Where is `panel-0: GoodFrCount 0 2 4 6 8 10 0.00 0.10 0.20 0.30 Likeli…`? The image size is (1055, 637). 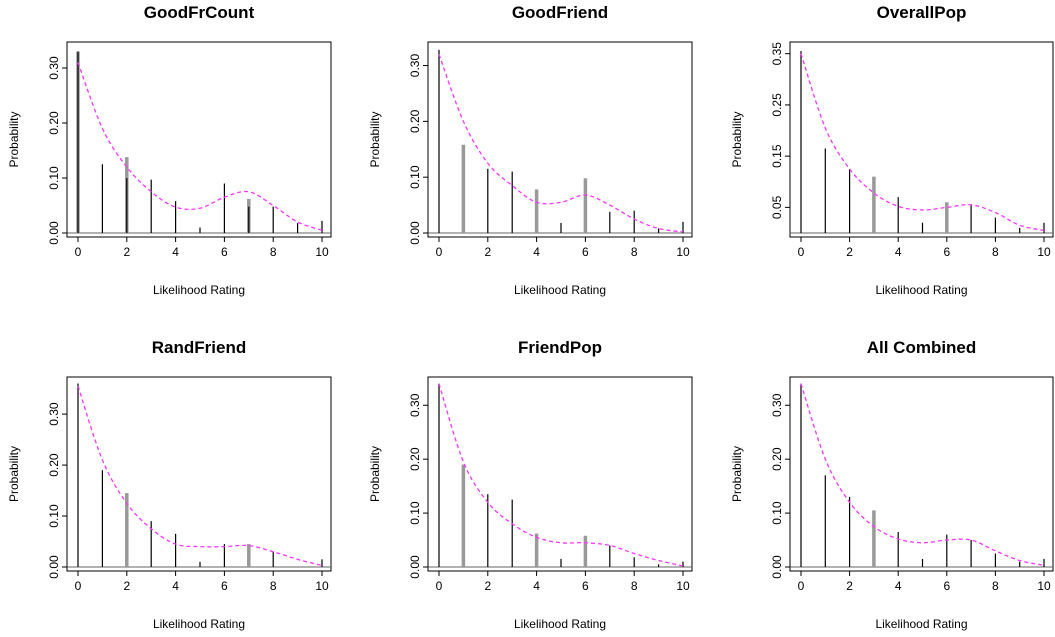 panel-0: GoodFrCount 0 2 4 6 8 10 0.00 0.10 0.20 0.30 Likeli… is located at coordinates (169, 150).